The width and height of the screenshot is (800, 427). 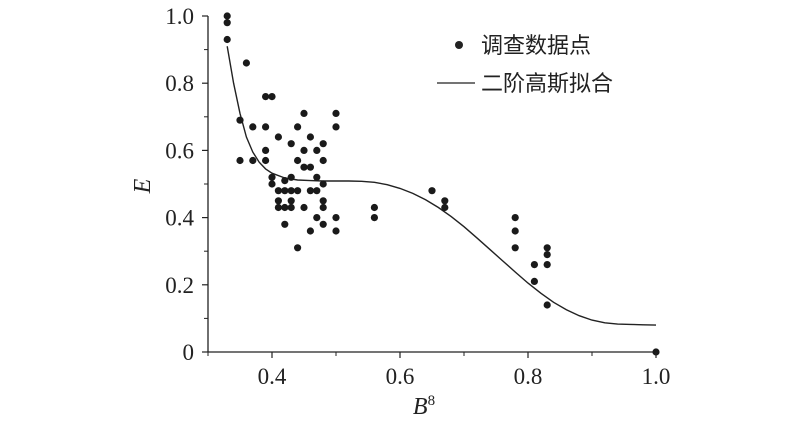 I want to click on y-tick-label: 0, so click(x=189, y=352).